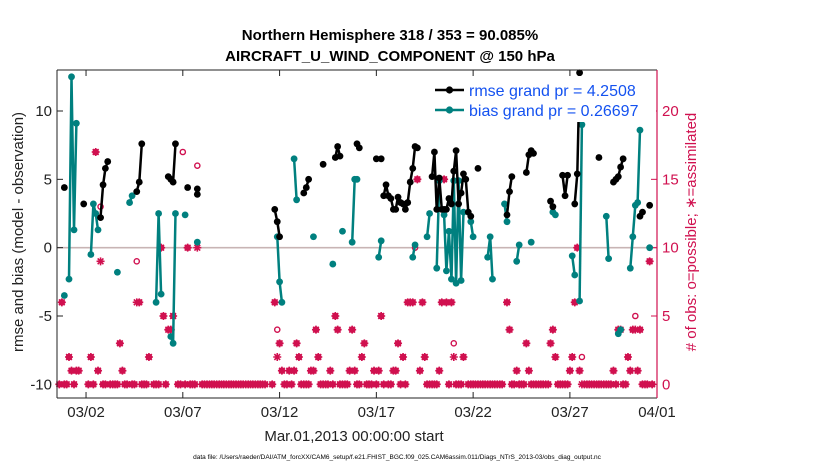 This screenshot has width=830, height=475. I want to click on x-tick-label: 03/22, so click(473, 412).